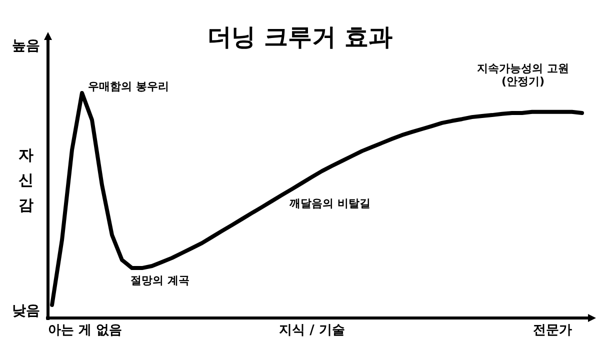 This screenshot has width=600, height=353. What do you see at coordinates (26, 46) in the screenshot?
I see `annotation: 높음` at bounding box center [26, 46].